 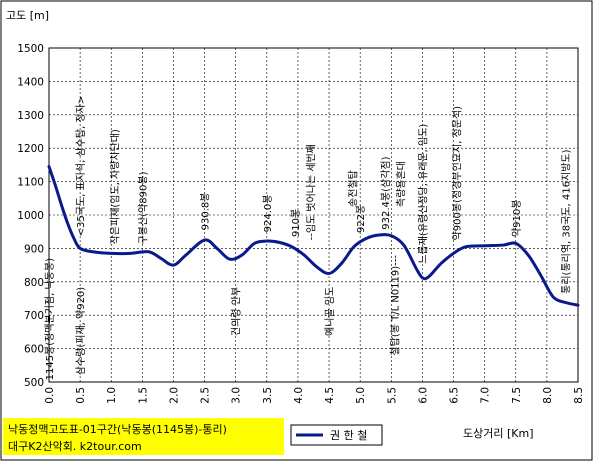 I want to click on x-tick-label: 7.0, so click(x=486, y=395).